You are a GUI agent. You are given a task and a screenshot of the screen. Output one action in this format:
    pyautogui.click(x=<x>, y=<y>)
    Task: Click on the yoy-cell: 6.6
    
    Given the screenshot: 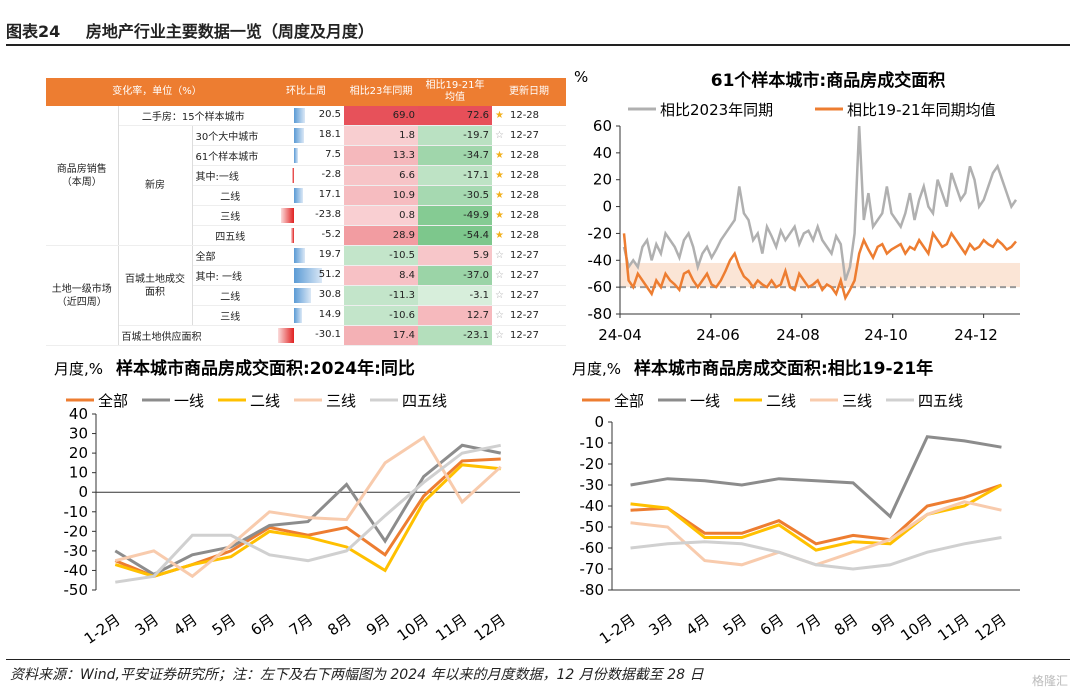 What is the action you would take?
    pyautogui.click(x=381, y=175)
    